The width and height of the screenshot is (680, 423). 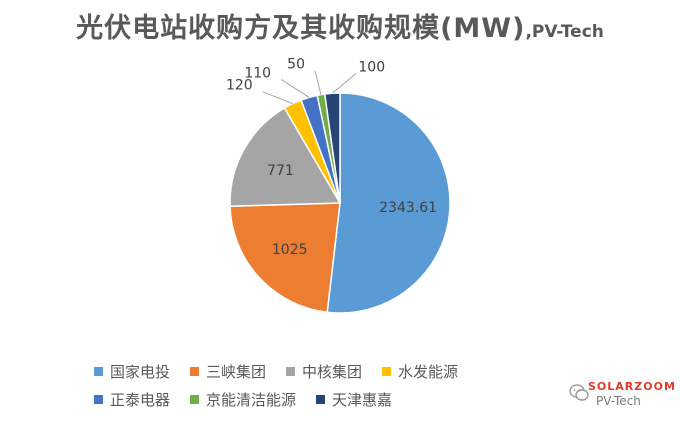 What do you see at coordinates (140, 399) in the screenshot?
I see `legend-label: 正泰电器` at bounding box center [140, 399].